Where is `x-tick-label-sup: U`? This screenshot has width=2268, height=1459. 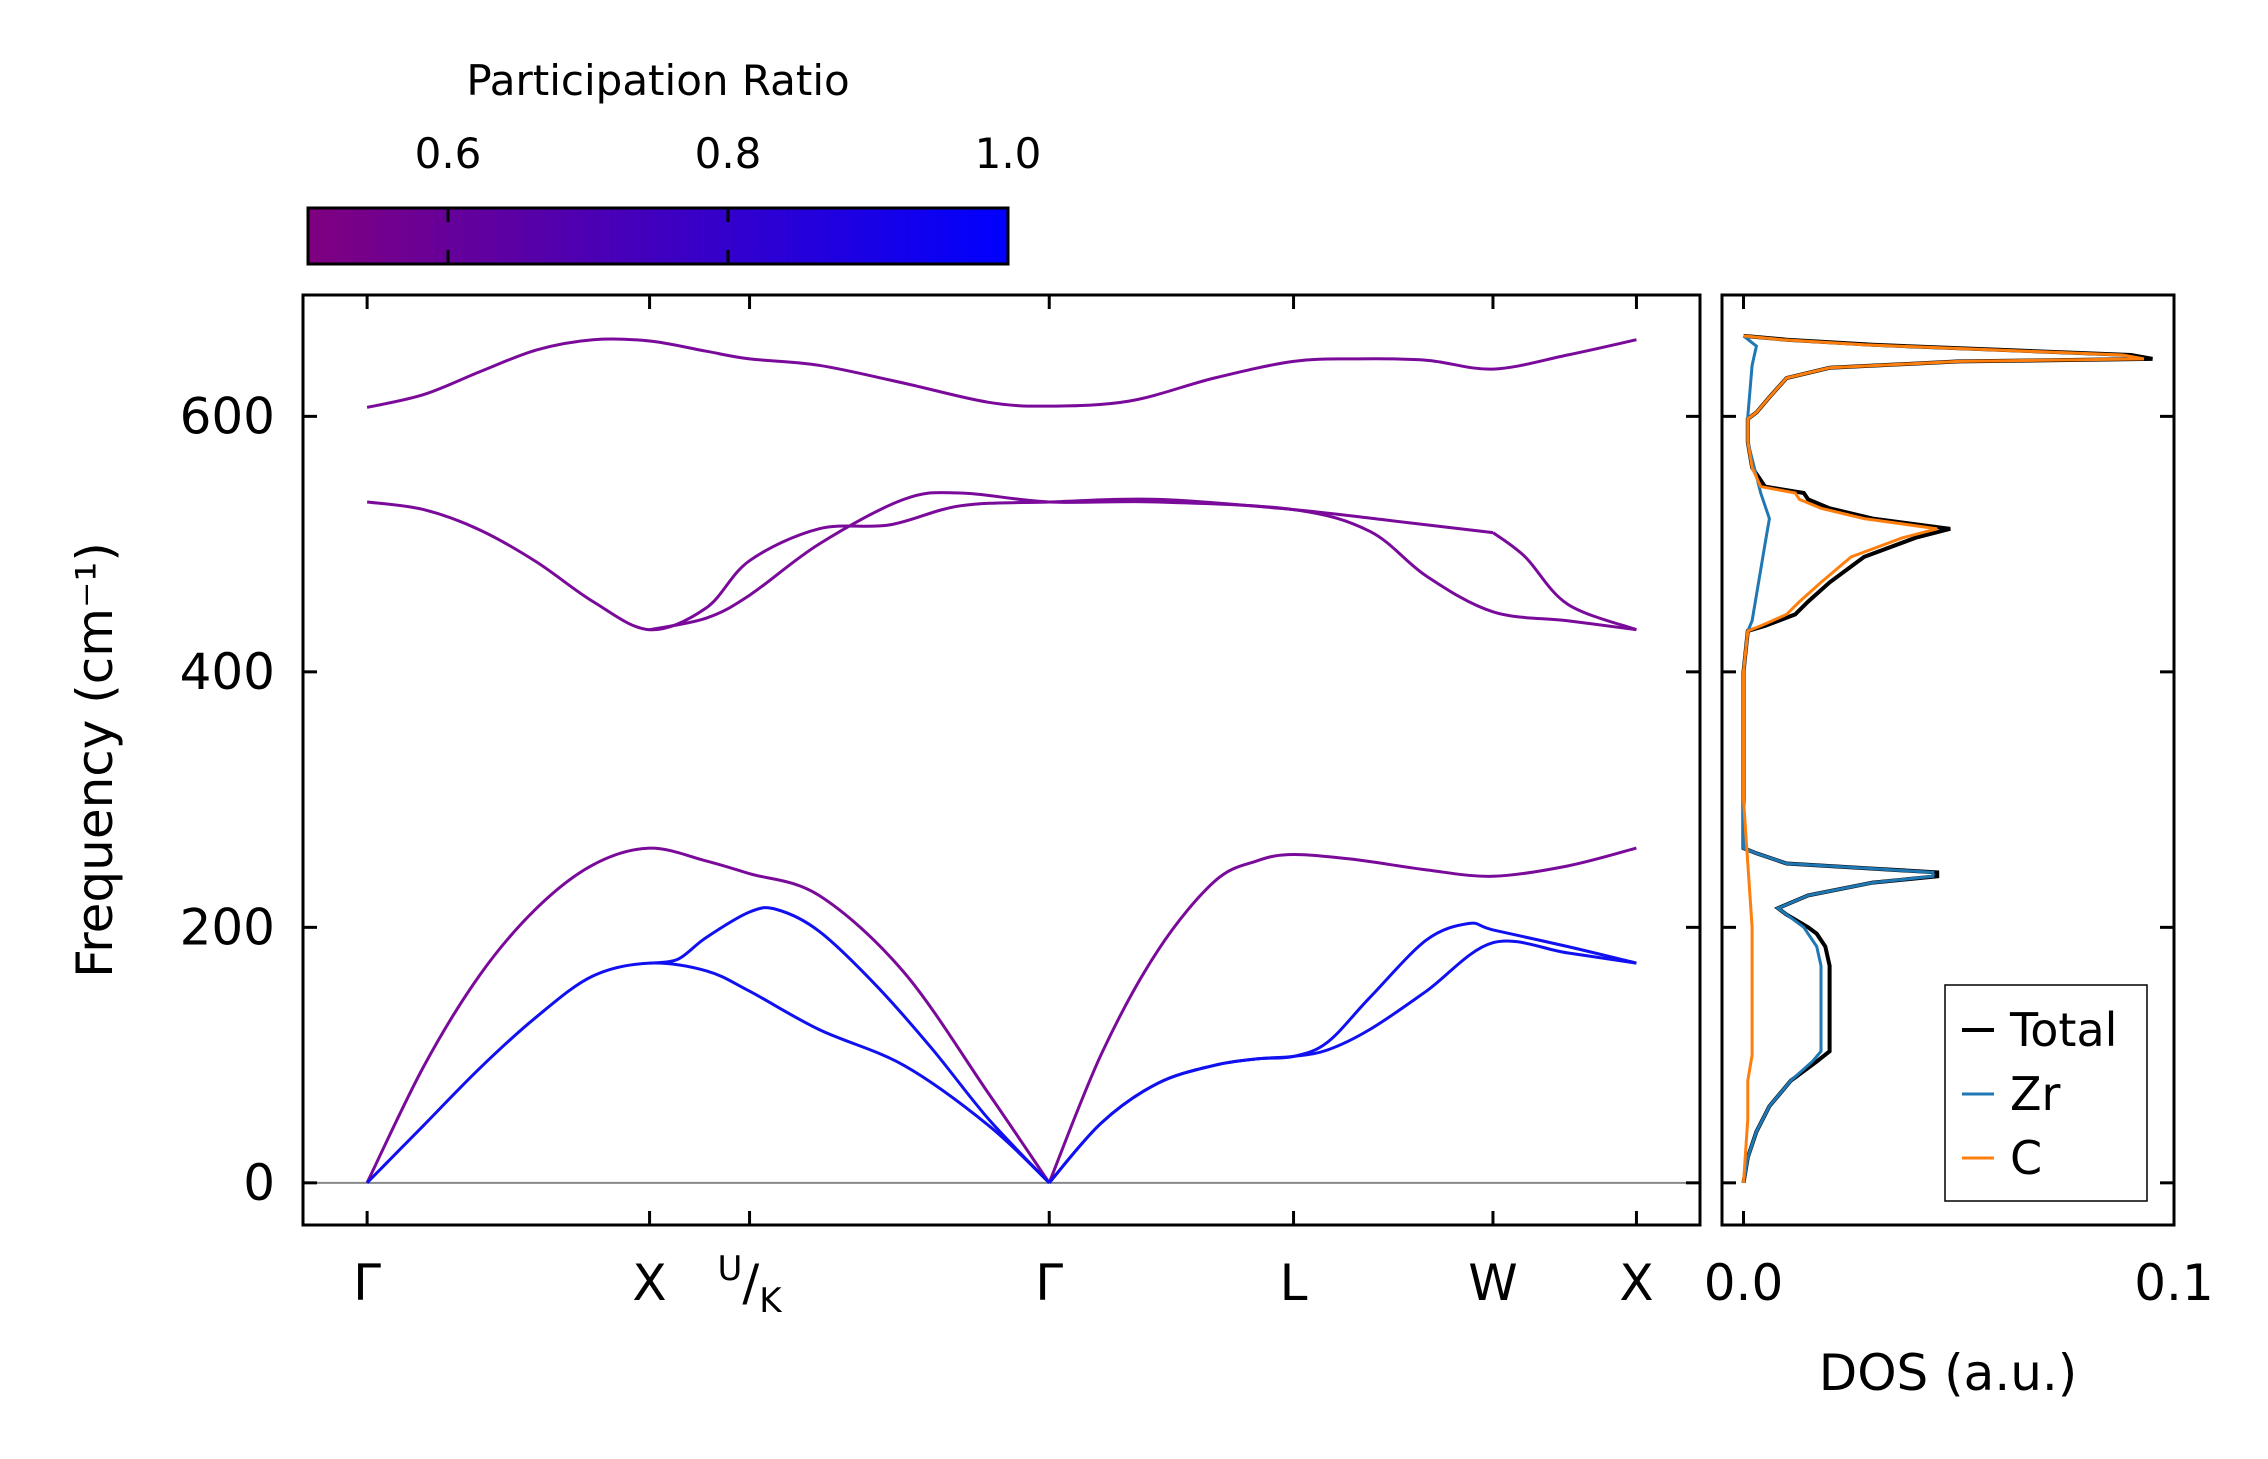
x-tick-label-sup: U is located at coordinates (730, 1269).